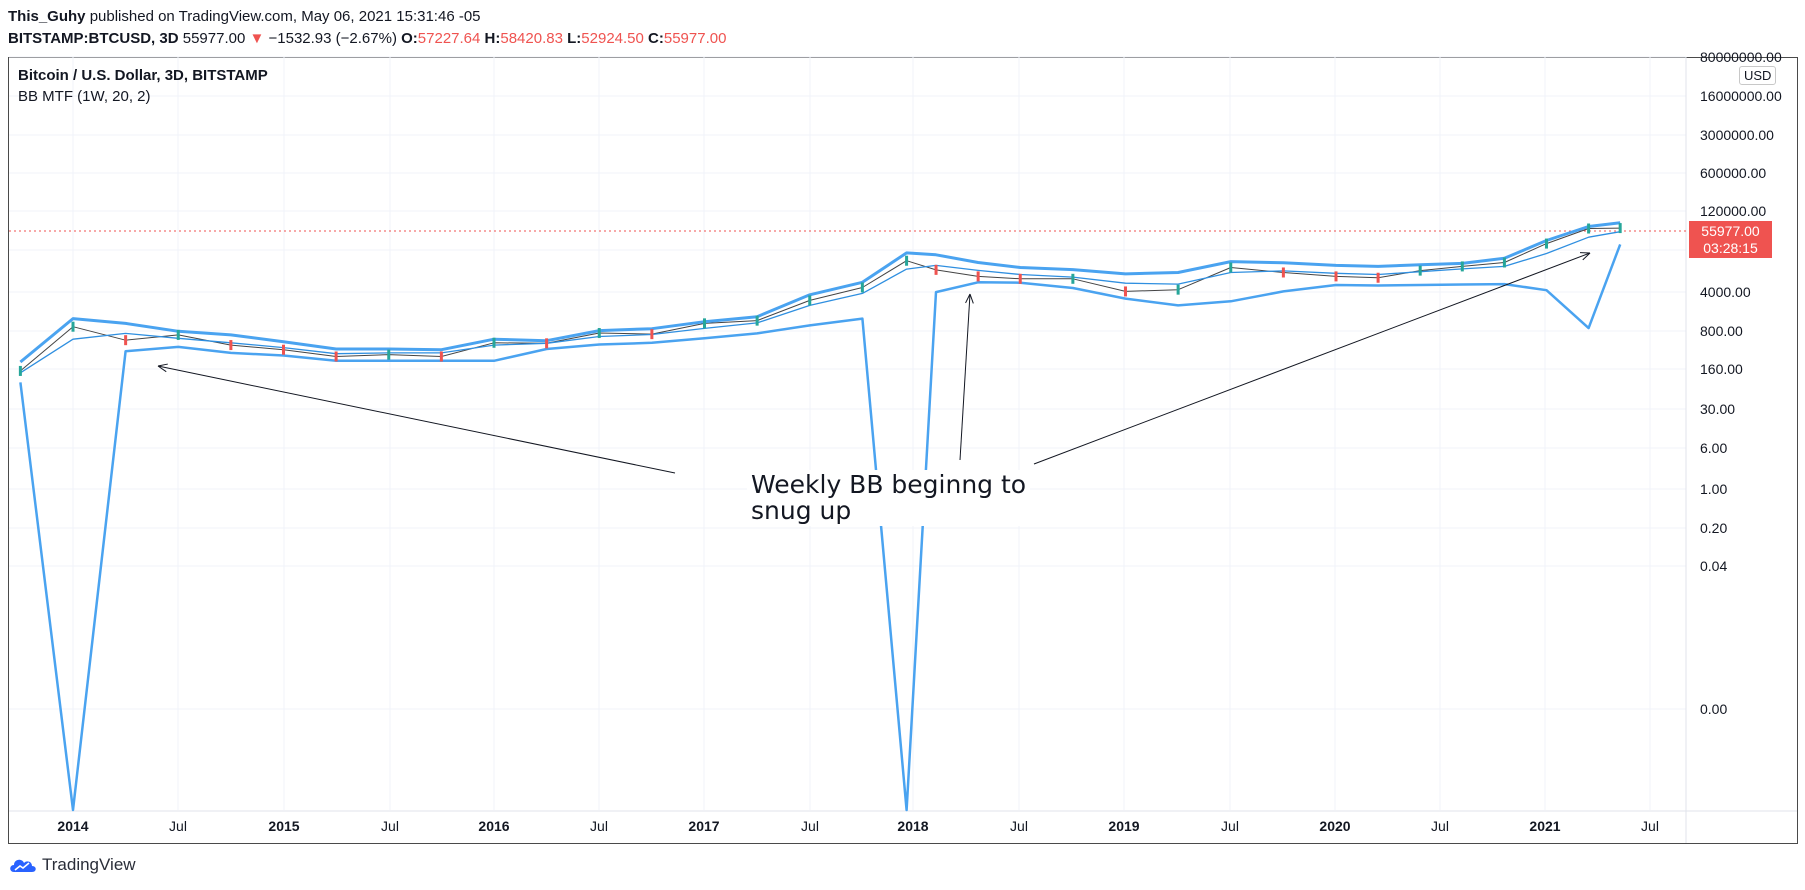 This screenshot has height=890, width=1805. I want to click on y-tick-label: 800.00, so click(1721, 331).